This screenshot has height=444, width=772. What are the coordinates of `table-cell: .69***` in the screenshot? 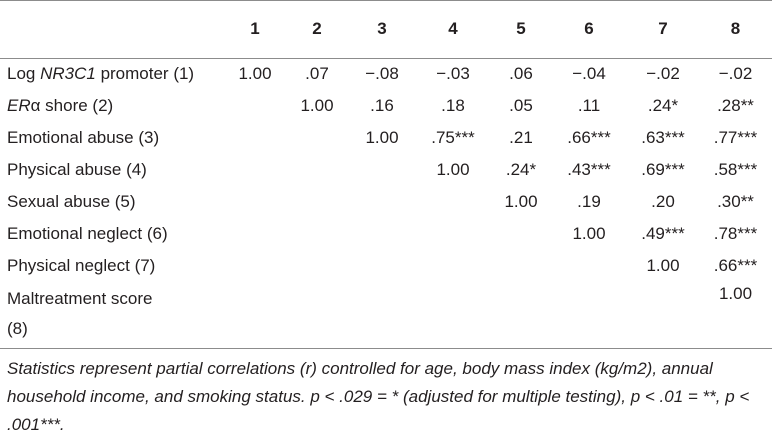 It's located at (663, 169).